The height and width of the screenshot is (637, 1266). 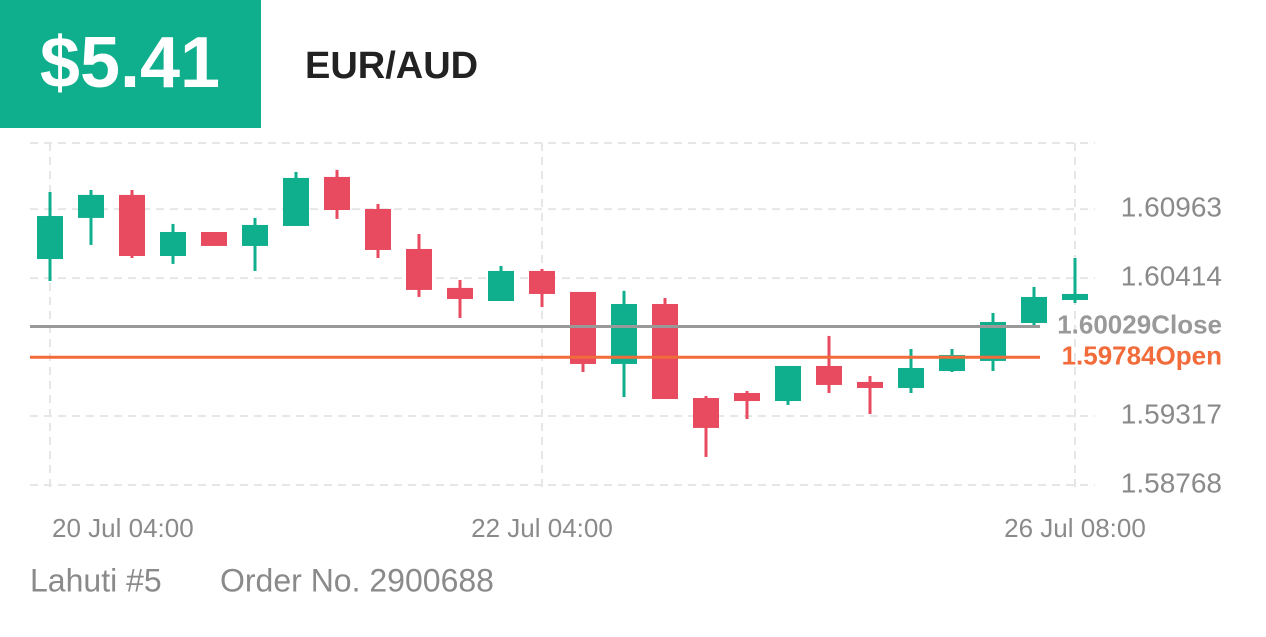 I want to click on price-line-label: 1.60029Close, so click(x=1139, y=324).